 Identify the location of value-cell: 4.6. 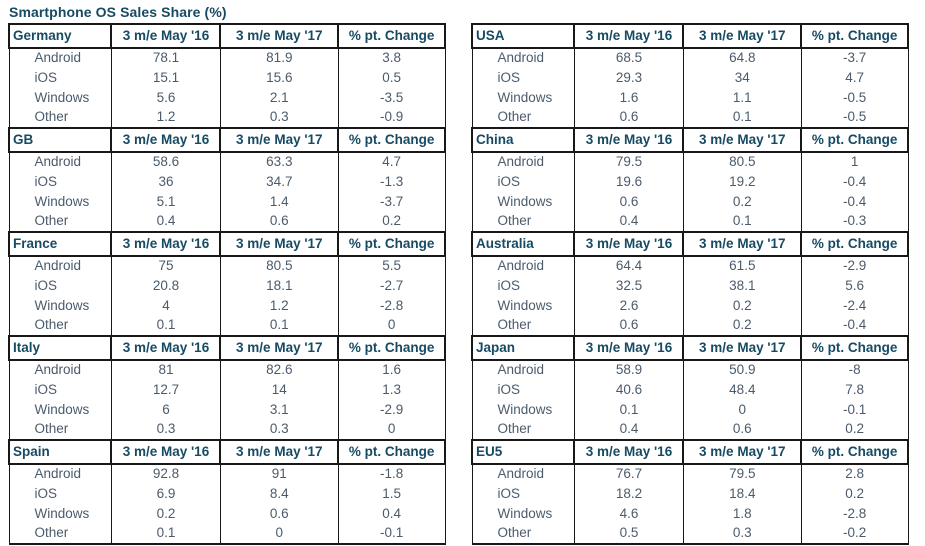
(628, 514).